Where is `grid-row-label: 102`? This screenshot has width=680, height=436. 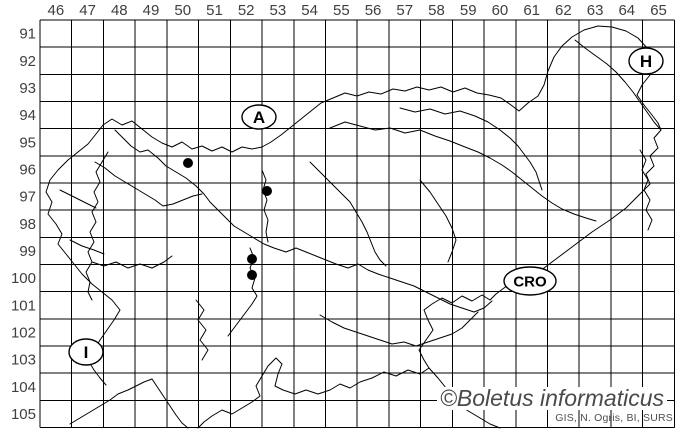 grid-row-label: 102 is located at coordinates (23, 332).